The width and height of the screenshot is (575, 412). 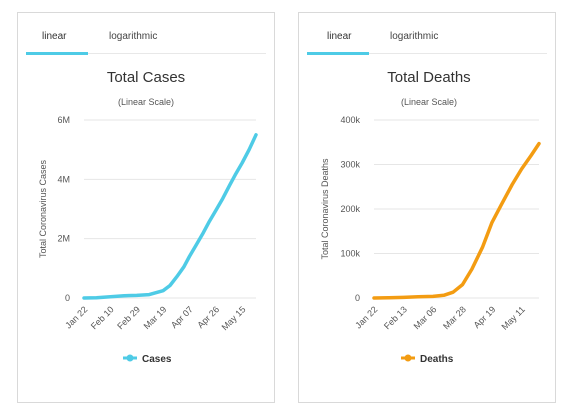 What do you see at coordinates (128, 317) in the screenshot?
I see `x-tick-label: Feb 29` at bounding box center [128, 317].